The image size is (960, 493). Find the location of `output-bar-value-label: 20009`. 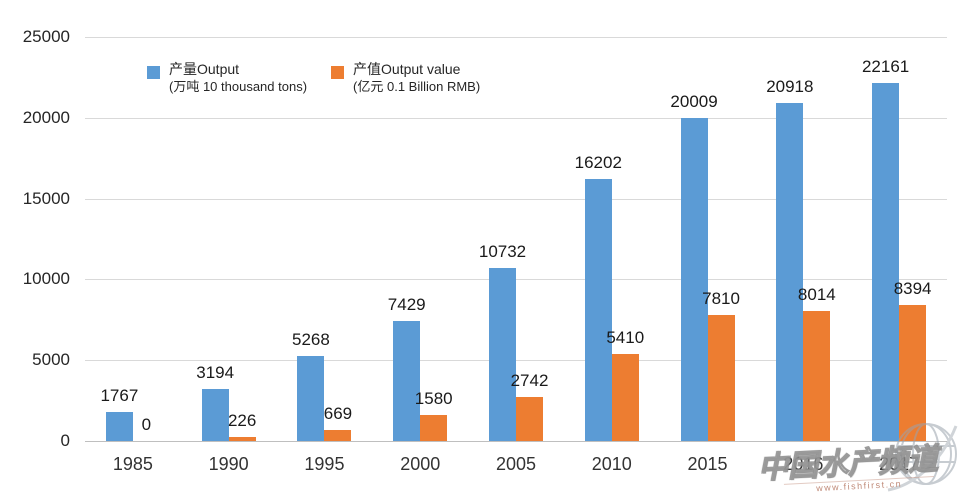

output-bar-value-label: 20009 is located at coordinates (694, 101).